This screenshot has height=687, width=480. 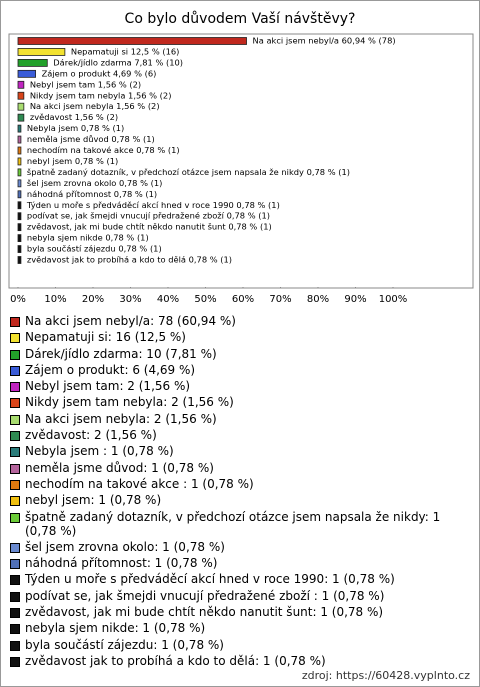 I want to click on legend-label: zvědavost: 2 (1,56 %), so click(x=91, y=435).